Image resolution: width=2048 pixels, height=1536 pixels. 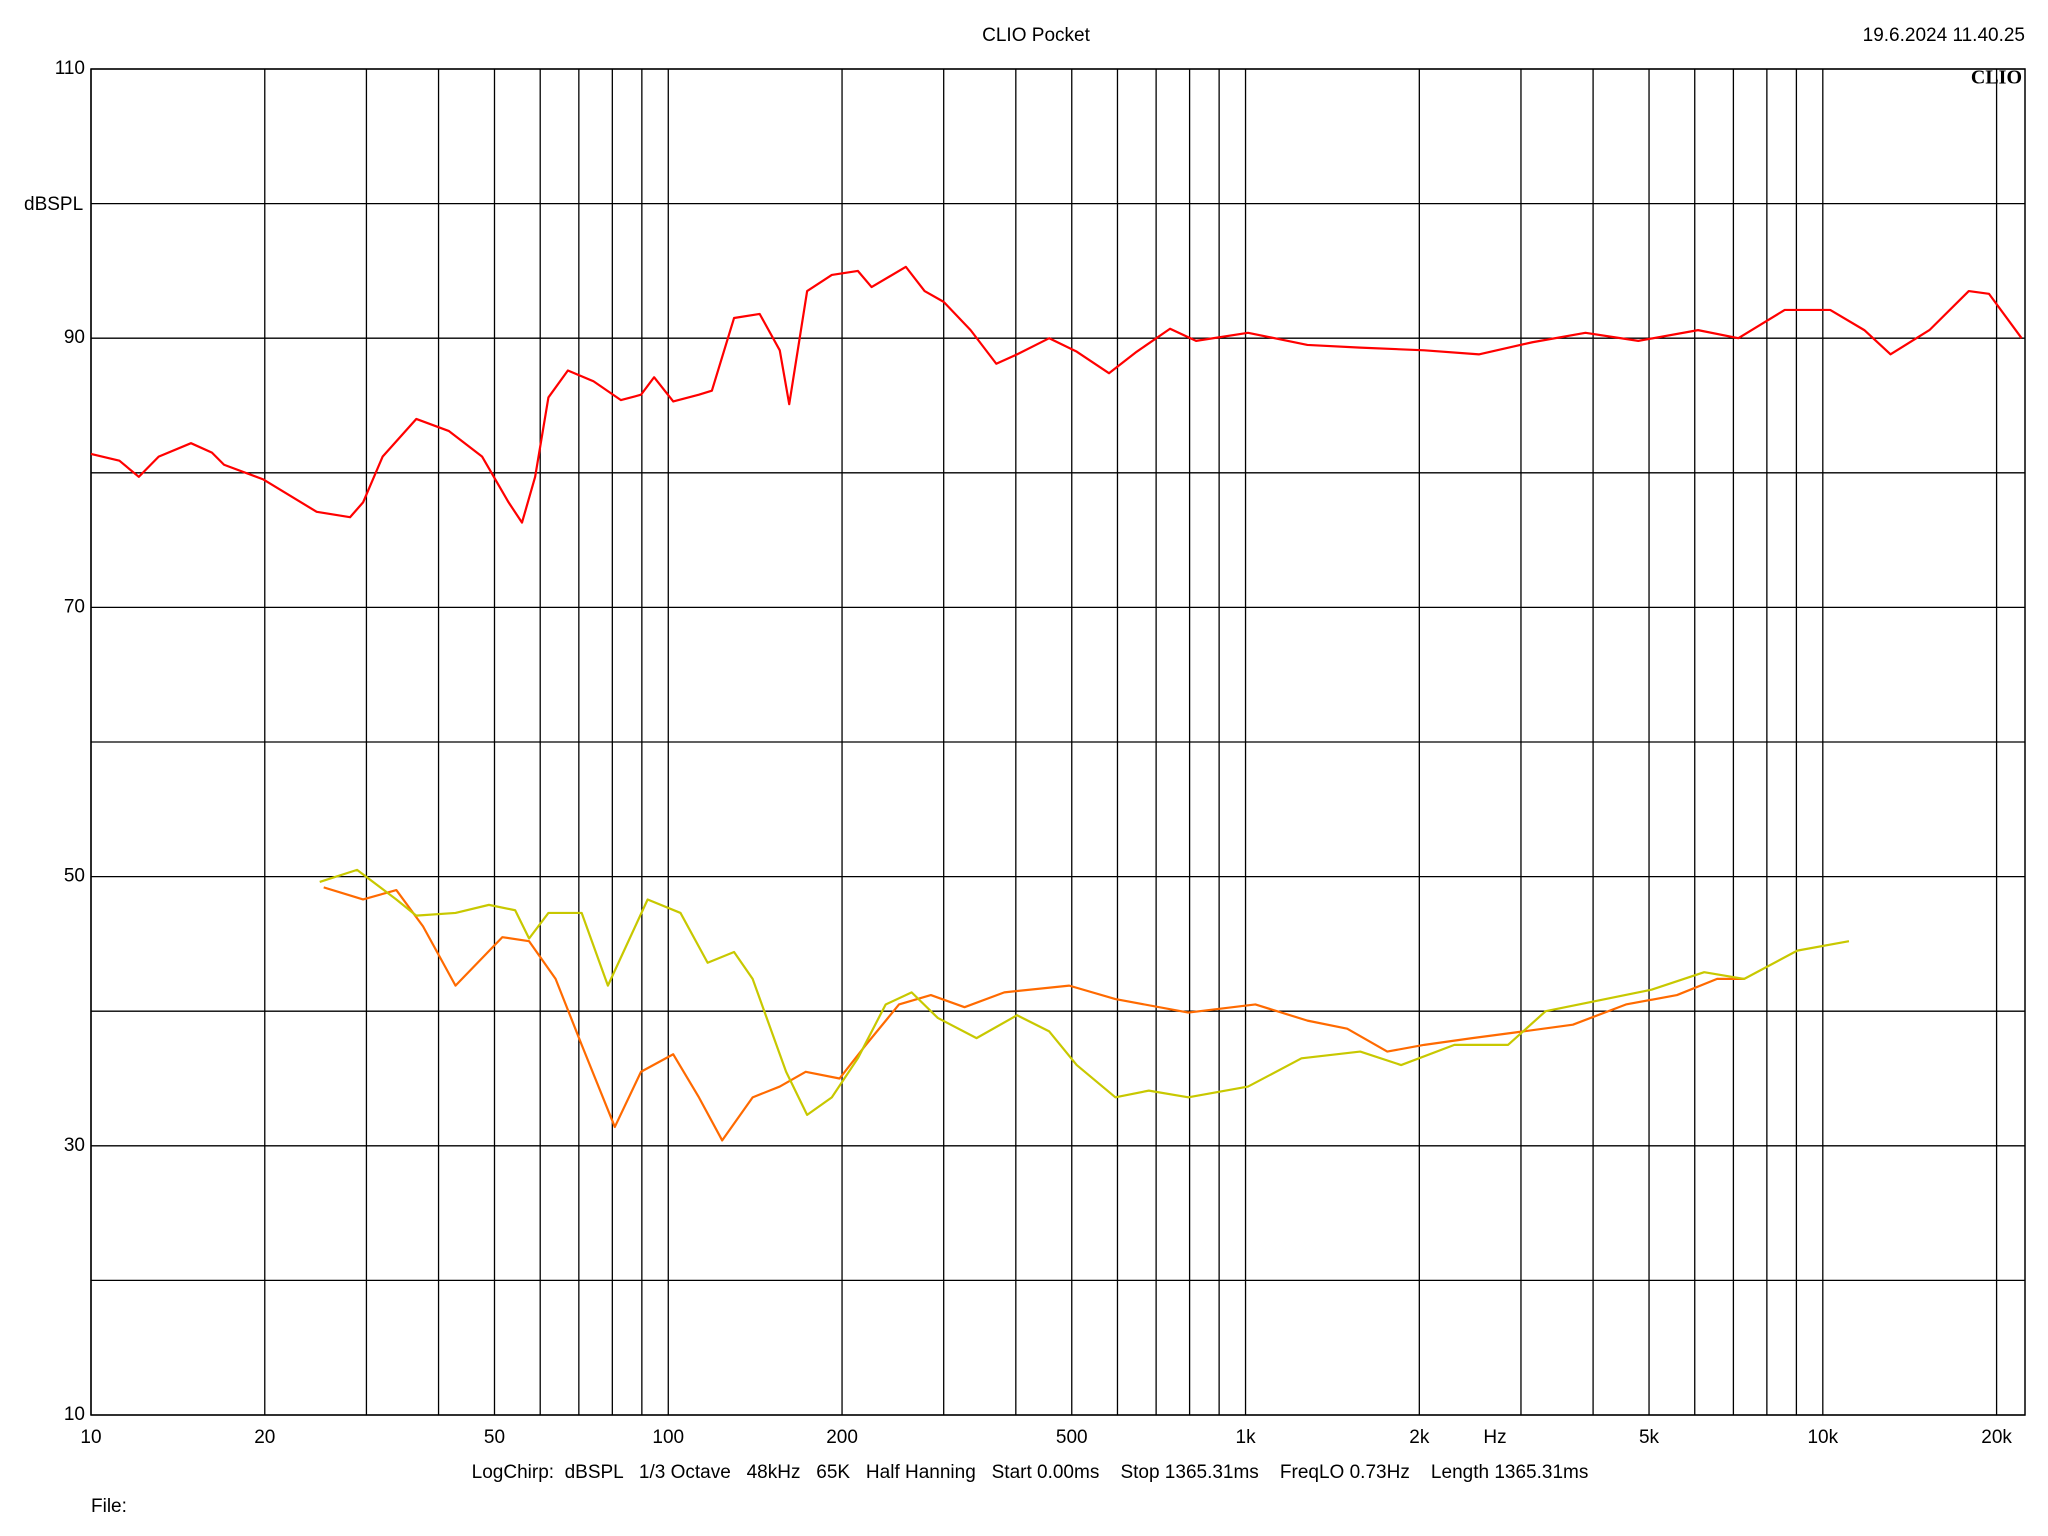 I want to click on x-tick-label: 20k, so click(x=1996, y=1437).